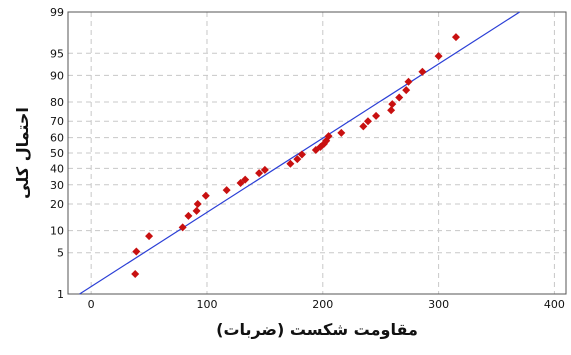  What do you see at coordinates (206, 304) in the screenshot?
I see `x-tick-label: 100` at bounding box center [206, 304].